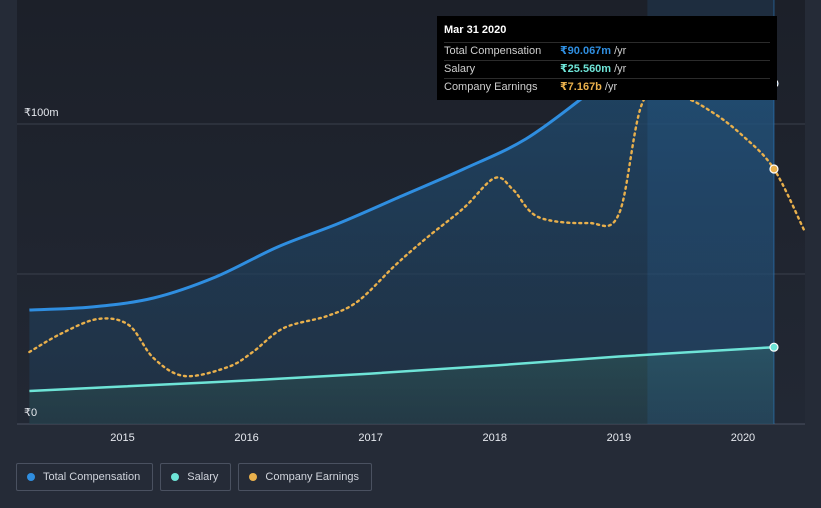 The width and height of the screenshot is (821, 508). What do you see at coordinates (475, 30) in the screenshot?
I see `tooltip-date: Mar 31 2020` at bounding box center [475, 30].